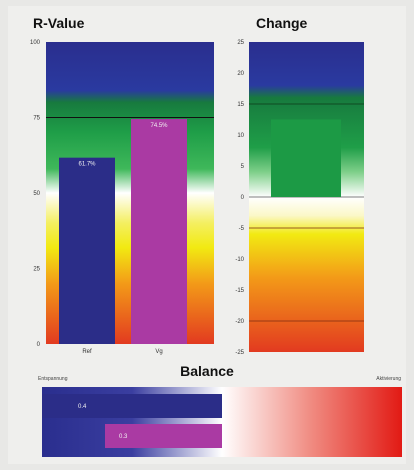  Describe the element at coordinates (82, 407) in the screenshot. I see `balance-data-label: 0.4` at that location.